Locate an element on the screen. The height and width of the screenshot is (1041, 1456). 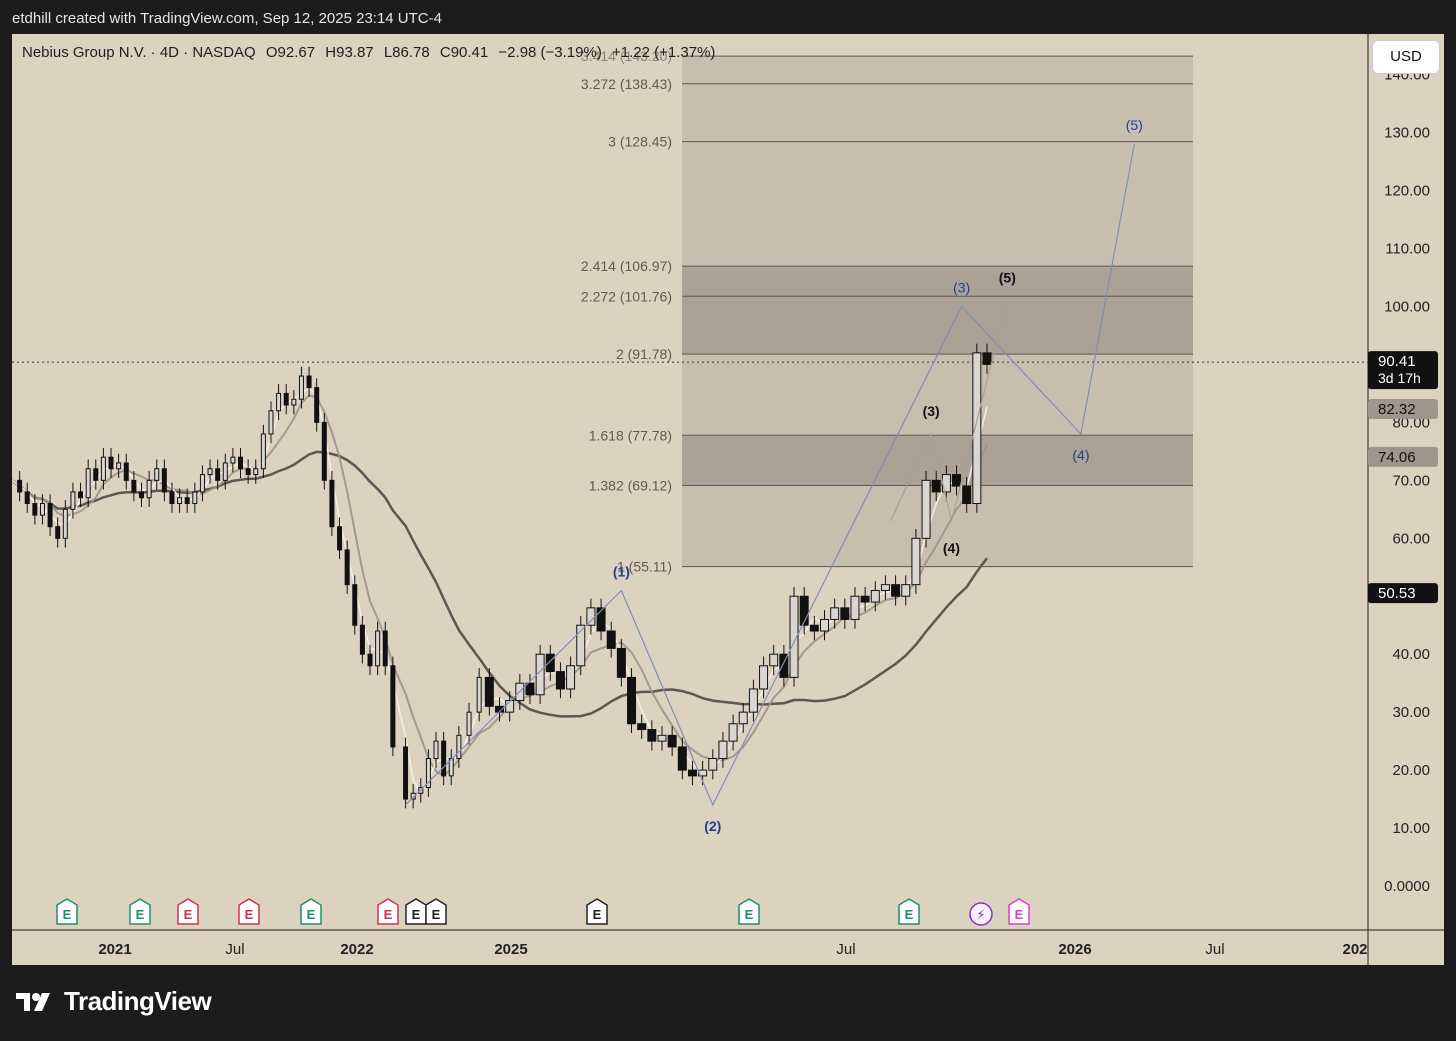
time-axis-tick: Jul is located at coordinates (845, 949).